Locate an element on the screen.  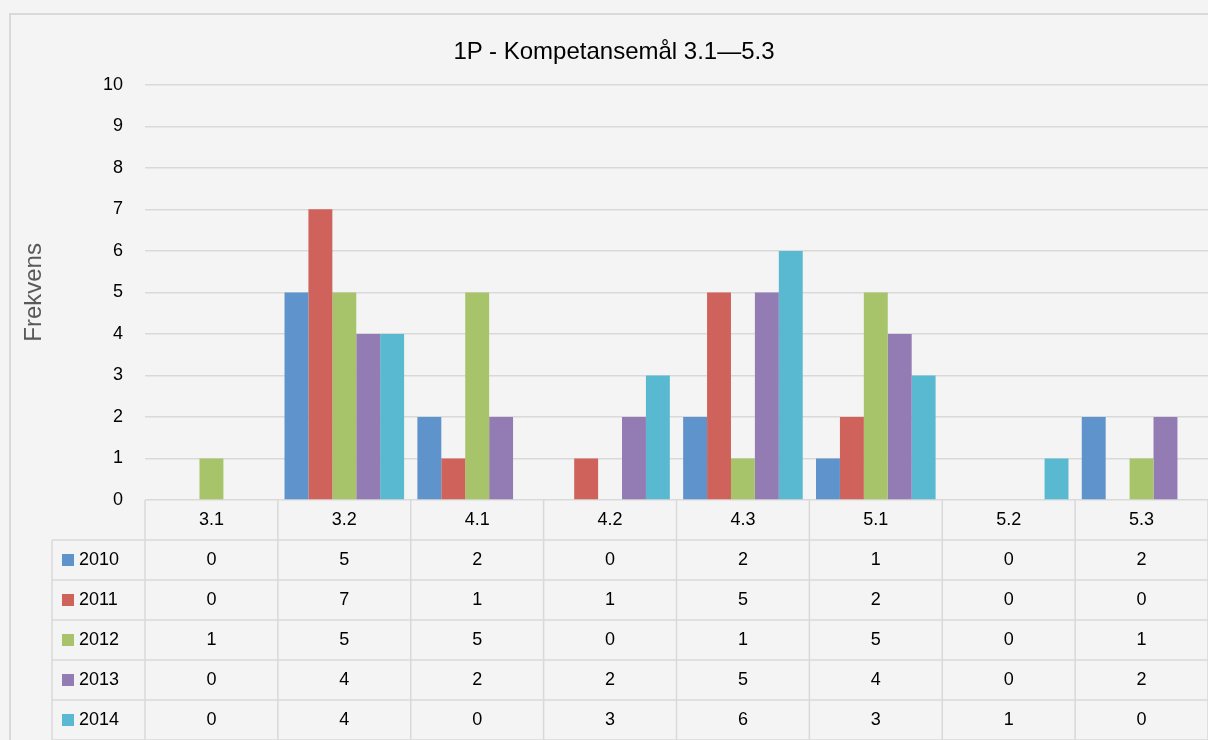
y-tick-label: 1 is located at coordinates (117, 457).